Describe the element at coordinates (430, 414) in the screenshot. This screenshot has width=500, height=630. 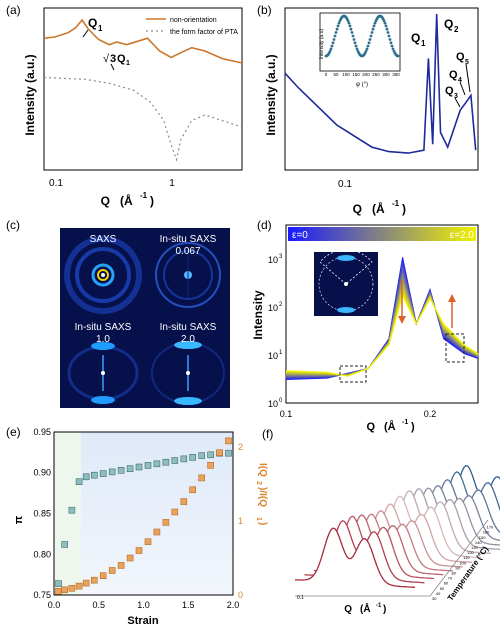
I see `panel-d-xtick-1: 0.2` at that location.